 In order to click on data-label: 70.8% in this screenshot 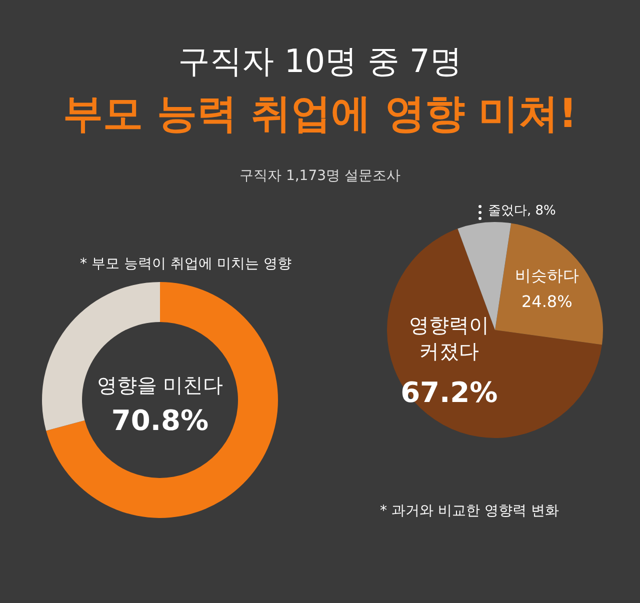, I will do `click(160, 420)`.